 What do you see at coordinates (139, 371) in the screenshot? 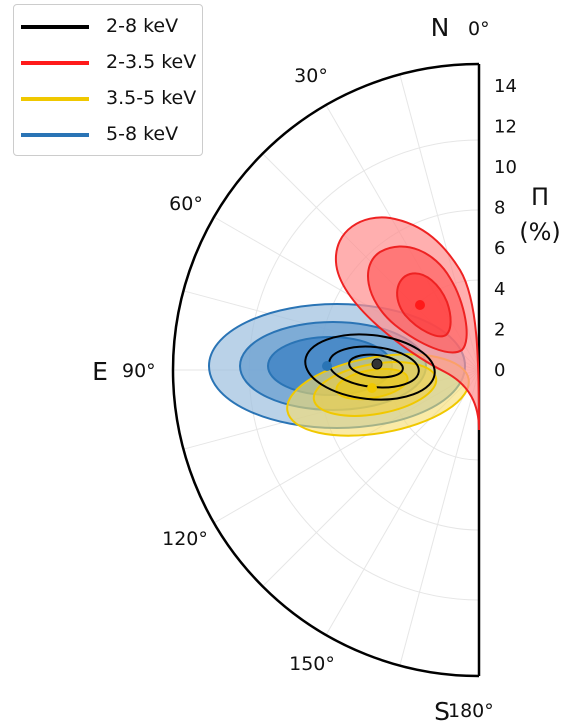
I see `angle-tick-label: 90°` at bounding box center [139, 371].